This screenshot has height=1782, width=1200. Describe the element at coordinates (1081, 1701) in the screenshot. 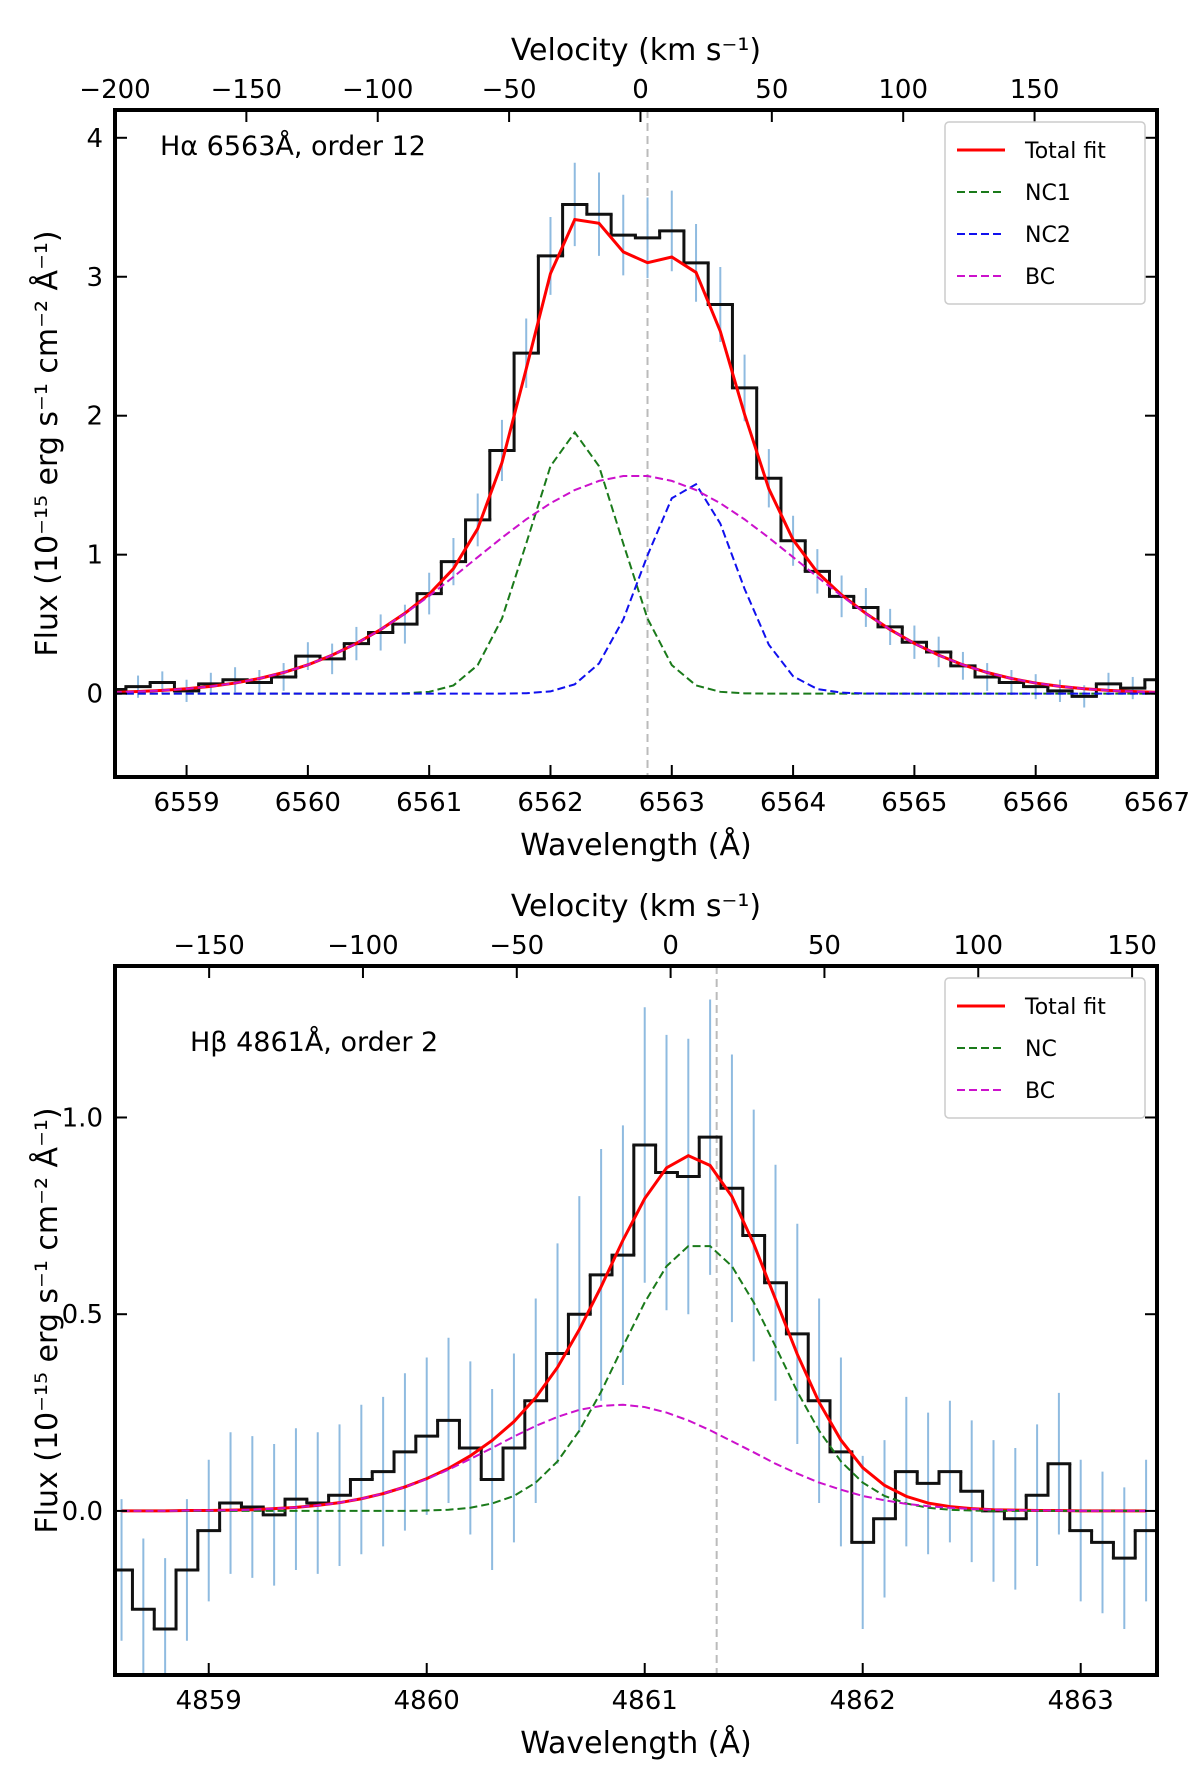

I see `x-tick-label: 4863` at that location.